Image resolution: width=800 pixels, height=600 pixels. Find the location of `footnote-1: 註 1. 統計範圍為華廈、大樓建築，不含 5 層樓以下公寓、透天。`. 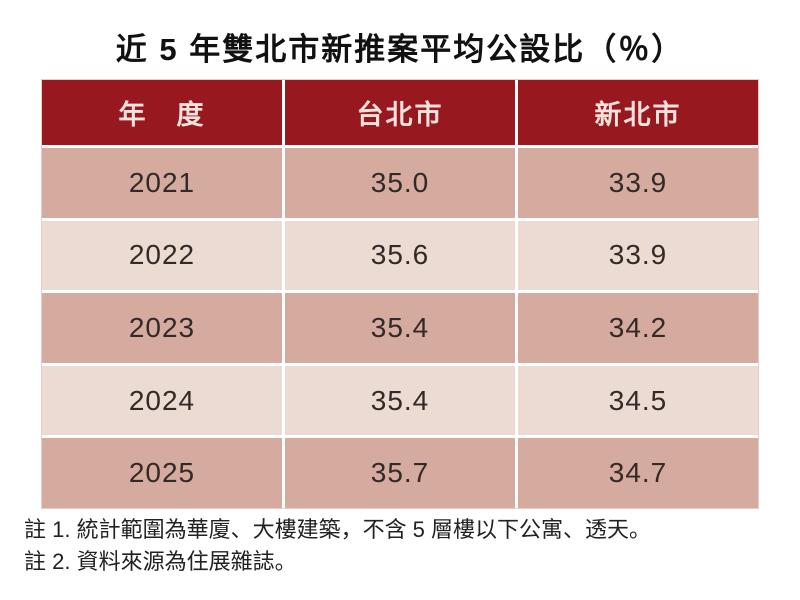

footnote-1: 註 1. 統計範圍為華廈、大樓建築，不含 5 層樓以下公寓、透天。 is located at coordinates (338, 529).